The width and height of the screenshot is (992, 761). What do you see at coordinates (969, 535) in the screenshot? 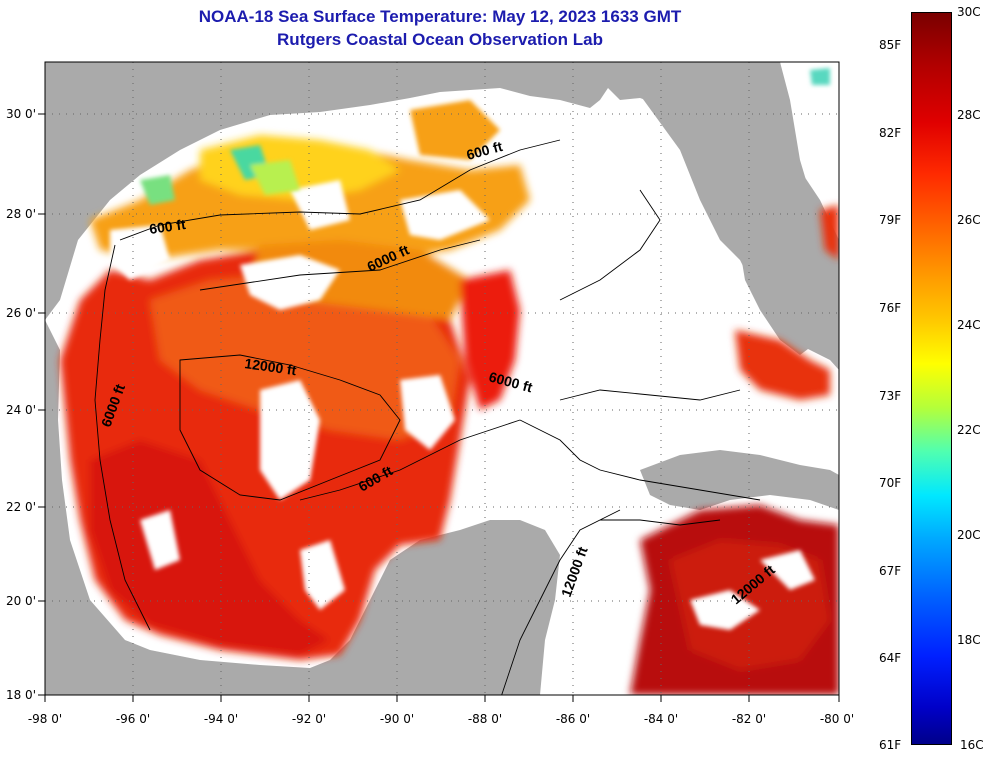
I see `colorbar-celsius-label: 20C` at bounding box center [969, 535].